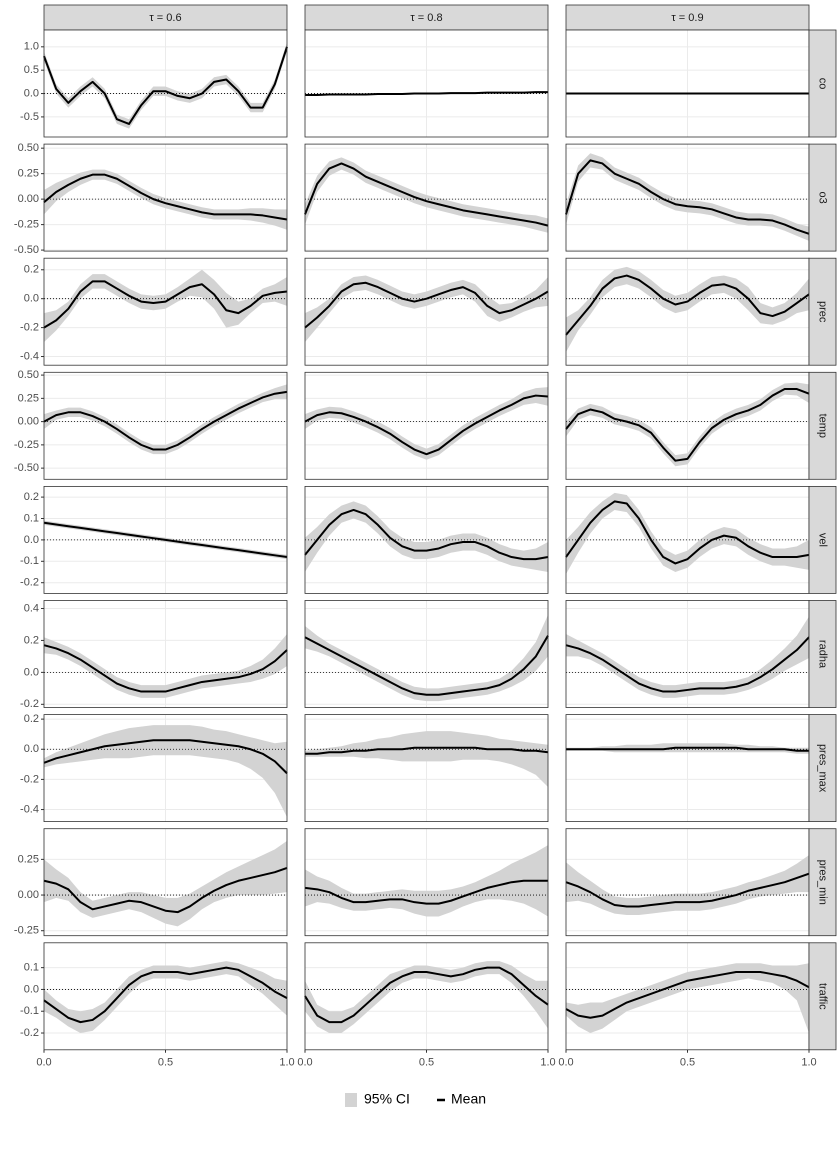  What do you see at coordinates (351, 1100) in the screenshot?
I see `legend-key` at bounding box center [351, 1100].